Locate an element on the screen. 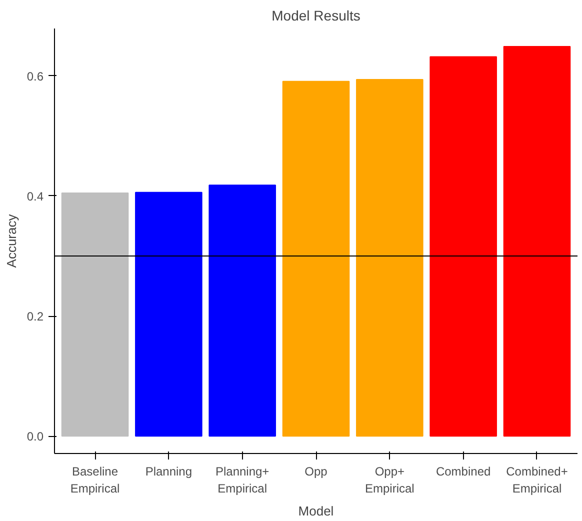  x-tick-label: Combined+ Empirical is located at coordinates (537, 480).